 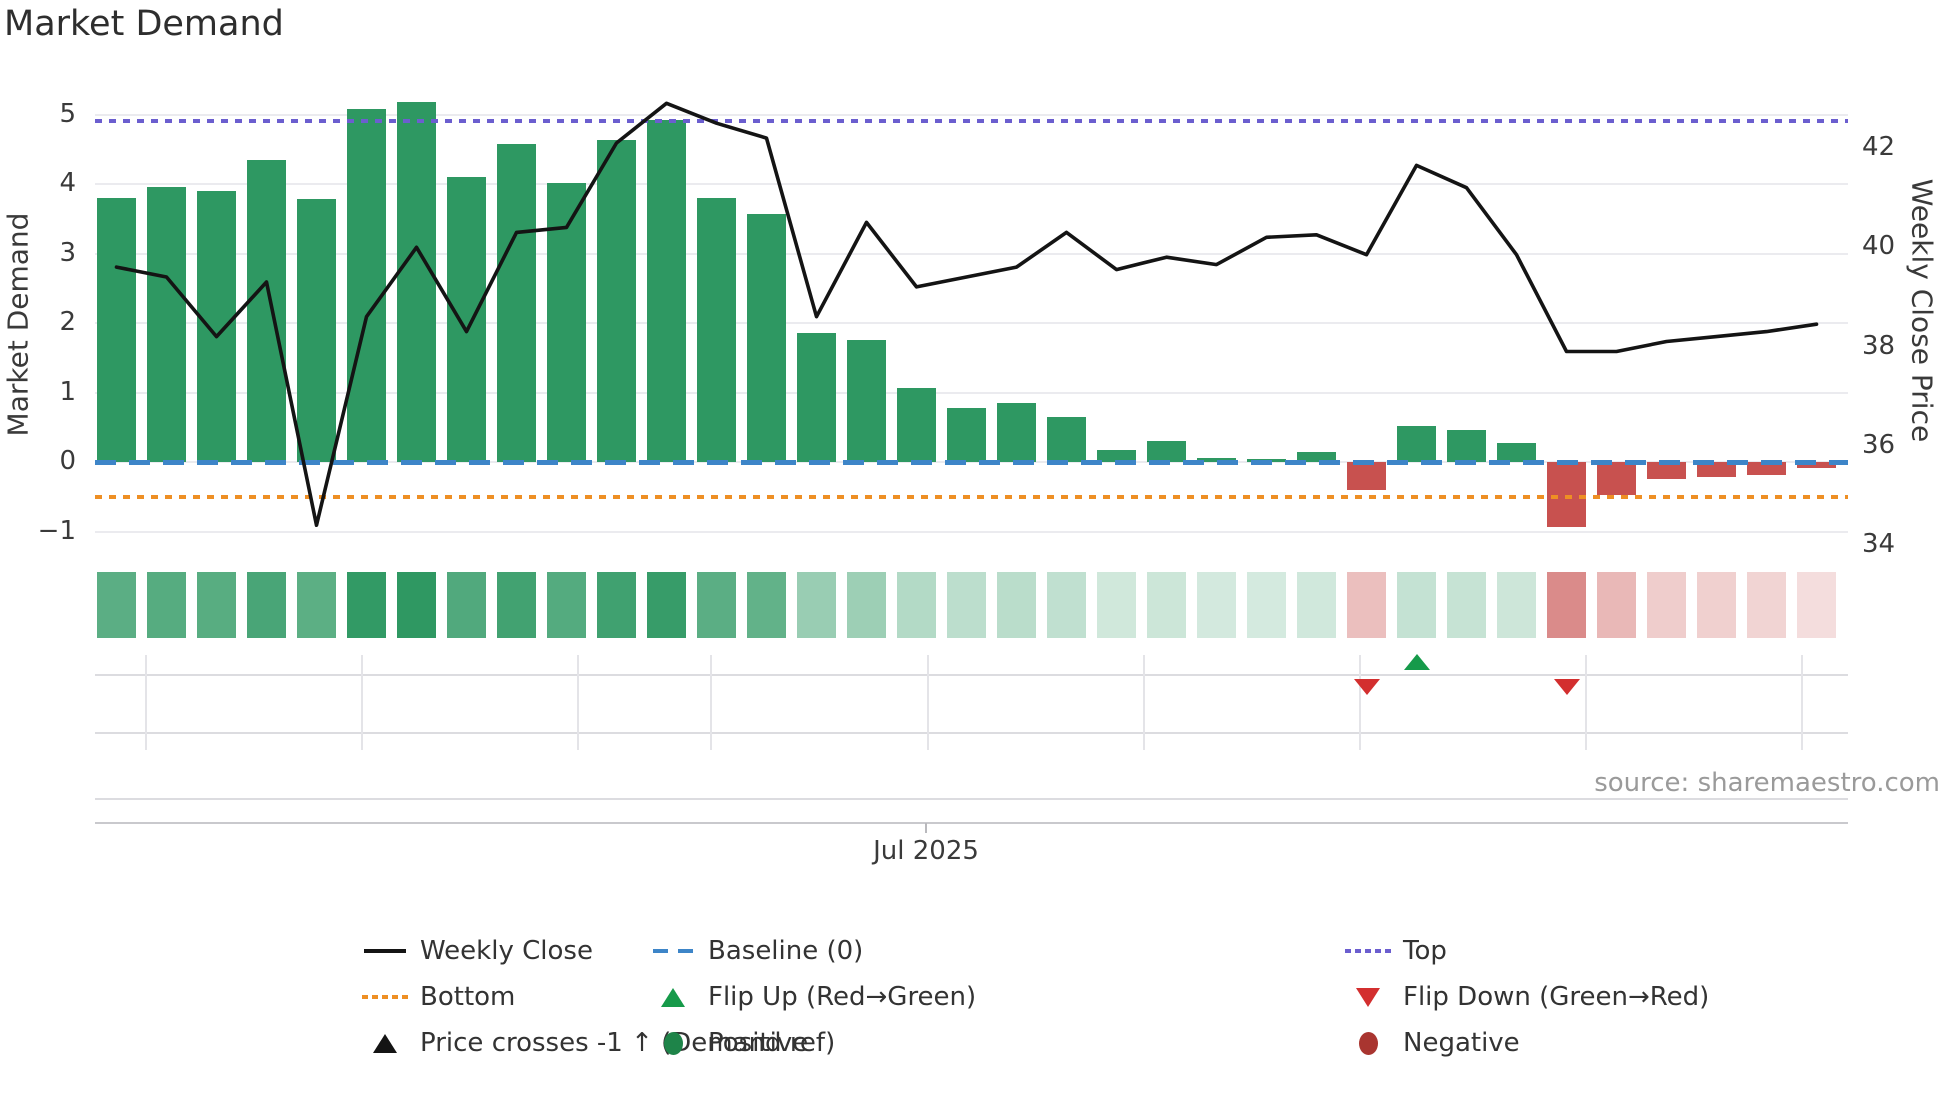 What do you see at coordinates (1879, 345) in the screenshot?
I see `right-axis-tick-label: 38` at bounding box center [1879, 345].